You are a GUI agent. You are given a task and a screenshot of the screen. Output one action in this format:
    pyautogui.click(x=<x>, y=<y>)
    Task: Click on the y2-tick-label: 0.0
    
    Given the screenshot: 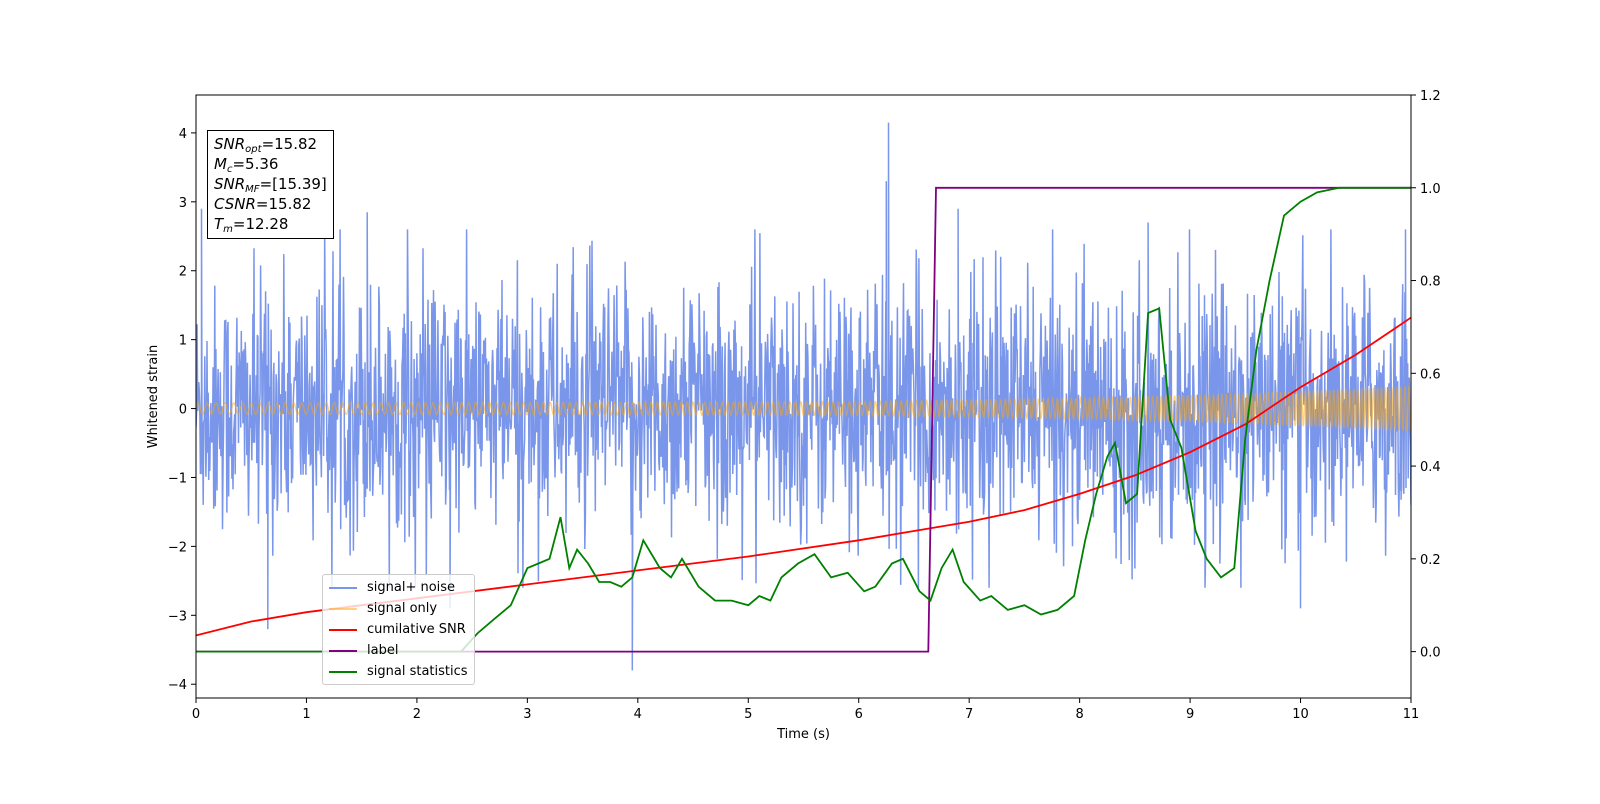 What is the action you would take?
    pyautogui.click(x=1430, y=653)
    